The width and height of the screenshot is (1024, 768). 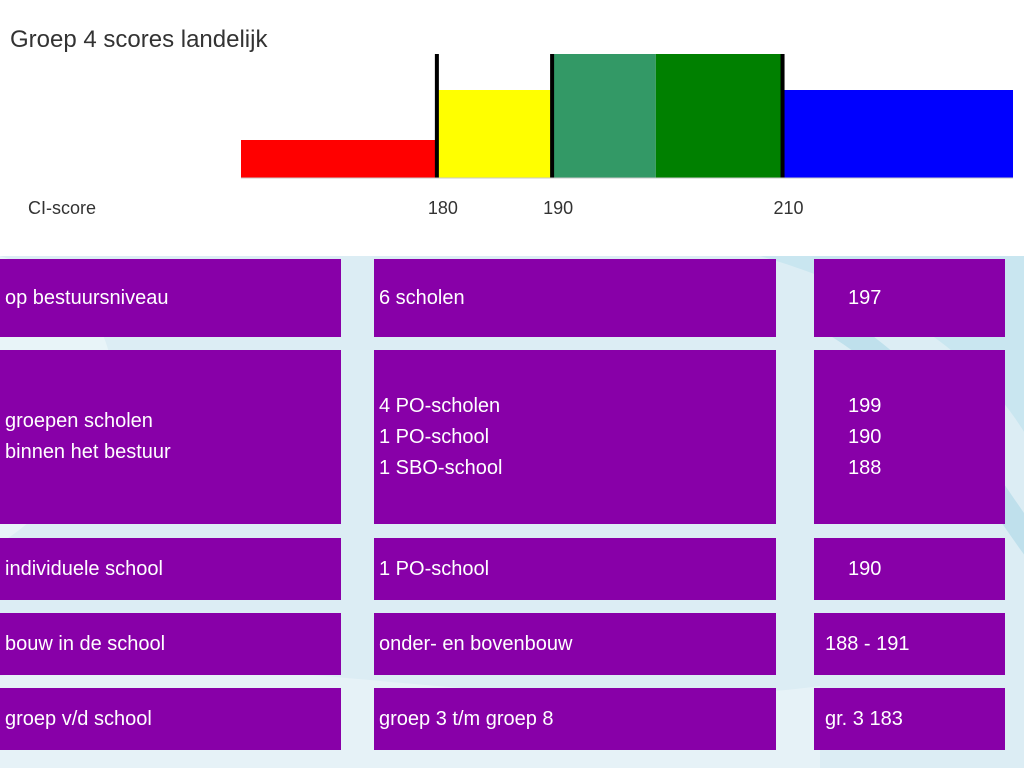 What do you see at coordinates (789, 208) in the screenshot?
I see `tick-label-210: 210` at bounding box center [789, 208].